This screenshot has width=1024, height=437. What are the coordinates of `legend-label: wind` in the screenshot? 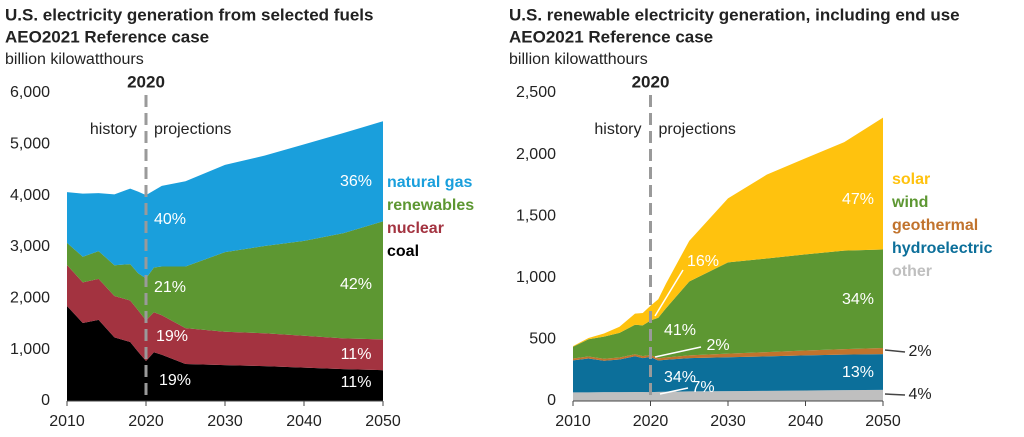 It's located at (909, 202).